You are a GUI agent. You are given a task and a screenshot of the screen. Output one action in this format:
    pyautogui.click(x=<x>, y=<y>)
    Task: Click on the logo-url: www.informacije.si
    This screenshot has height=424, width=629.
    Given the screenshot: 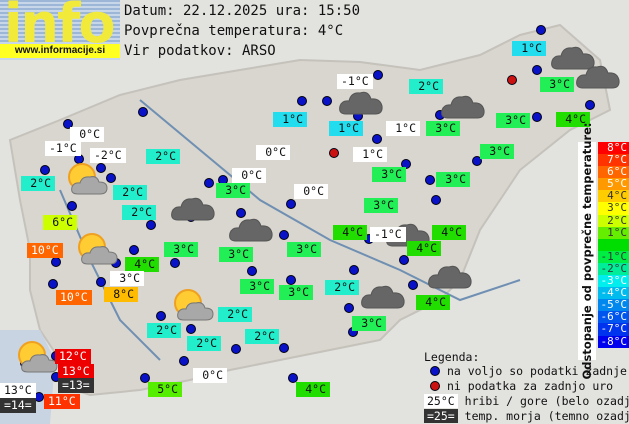 What is the action you would take?
    pyautogui.click(x=60, y=51)
    